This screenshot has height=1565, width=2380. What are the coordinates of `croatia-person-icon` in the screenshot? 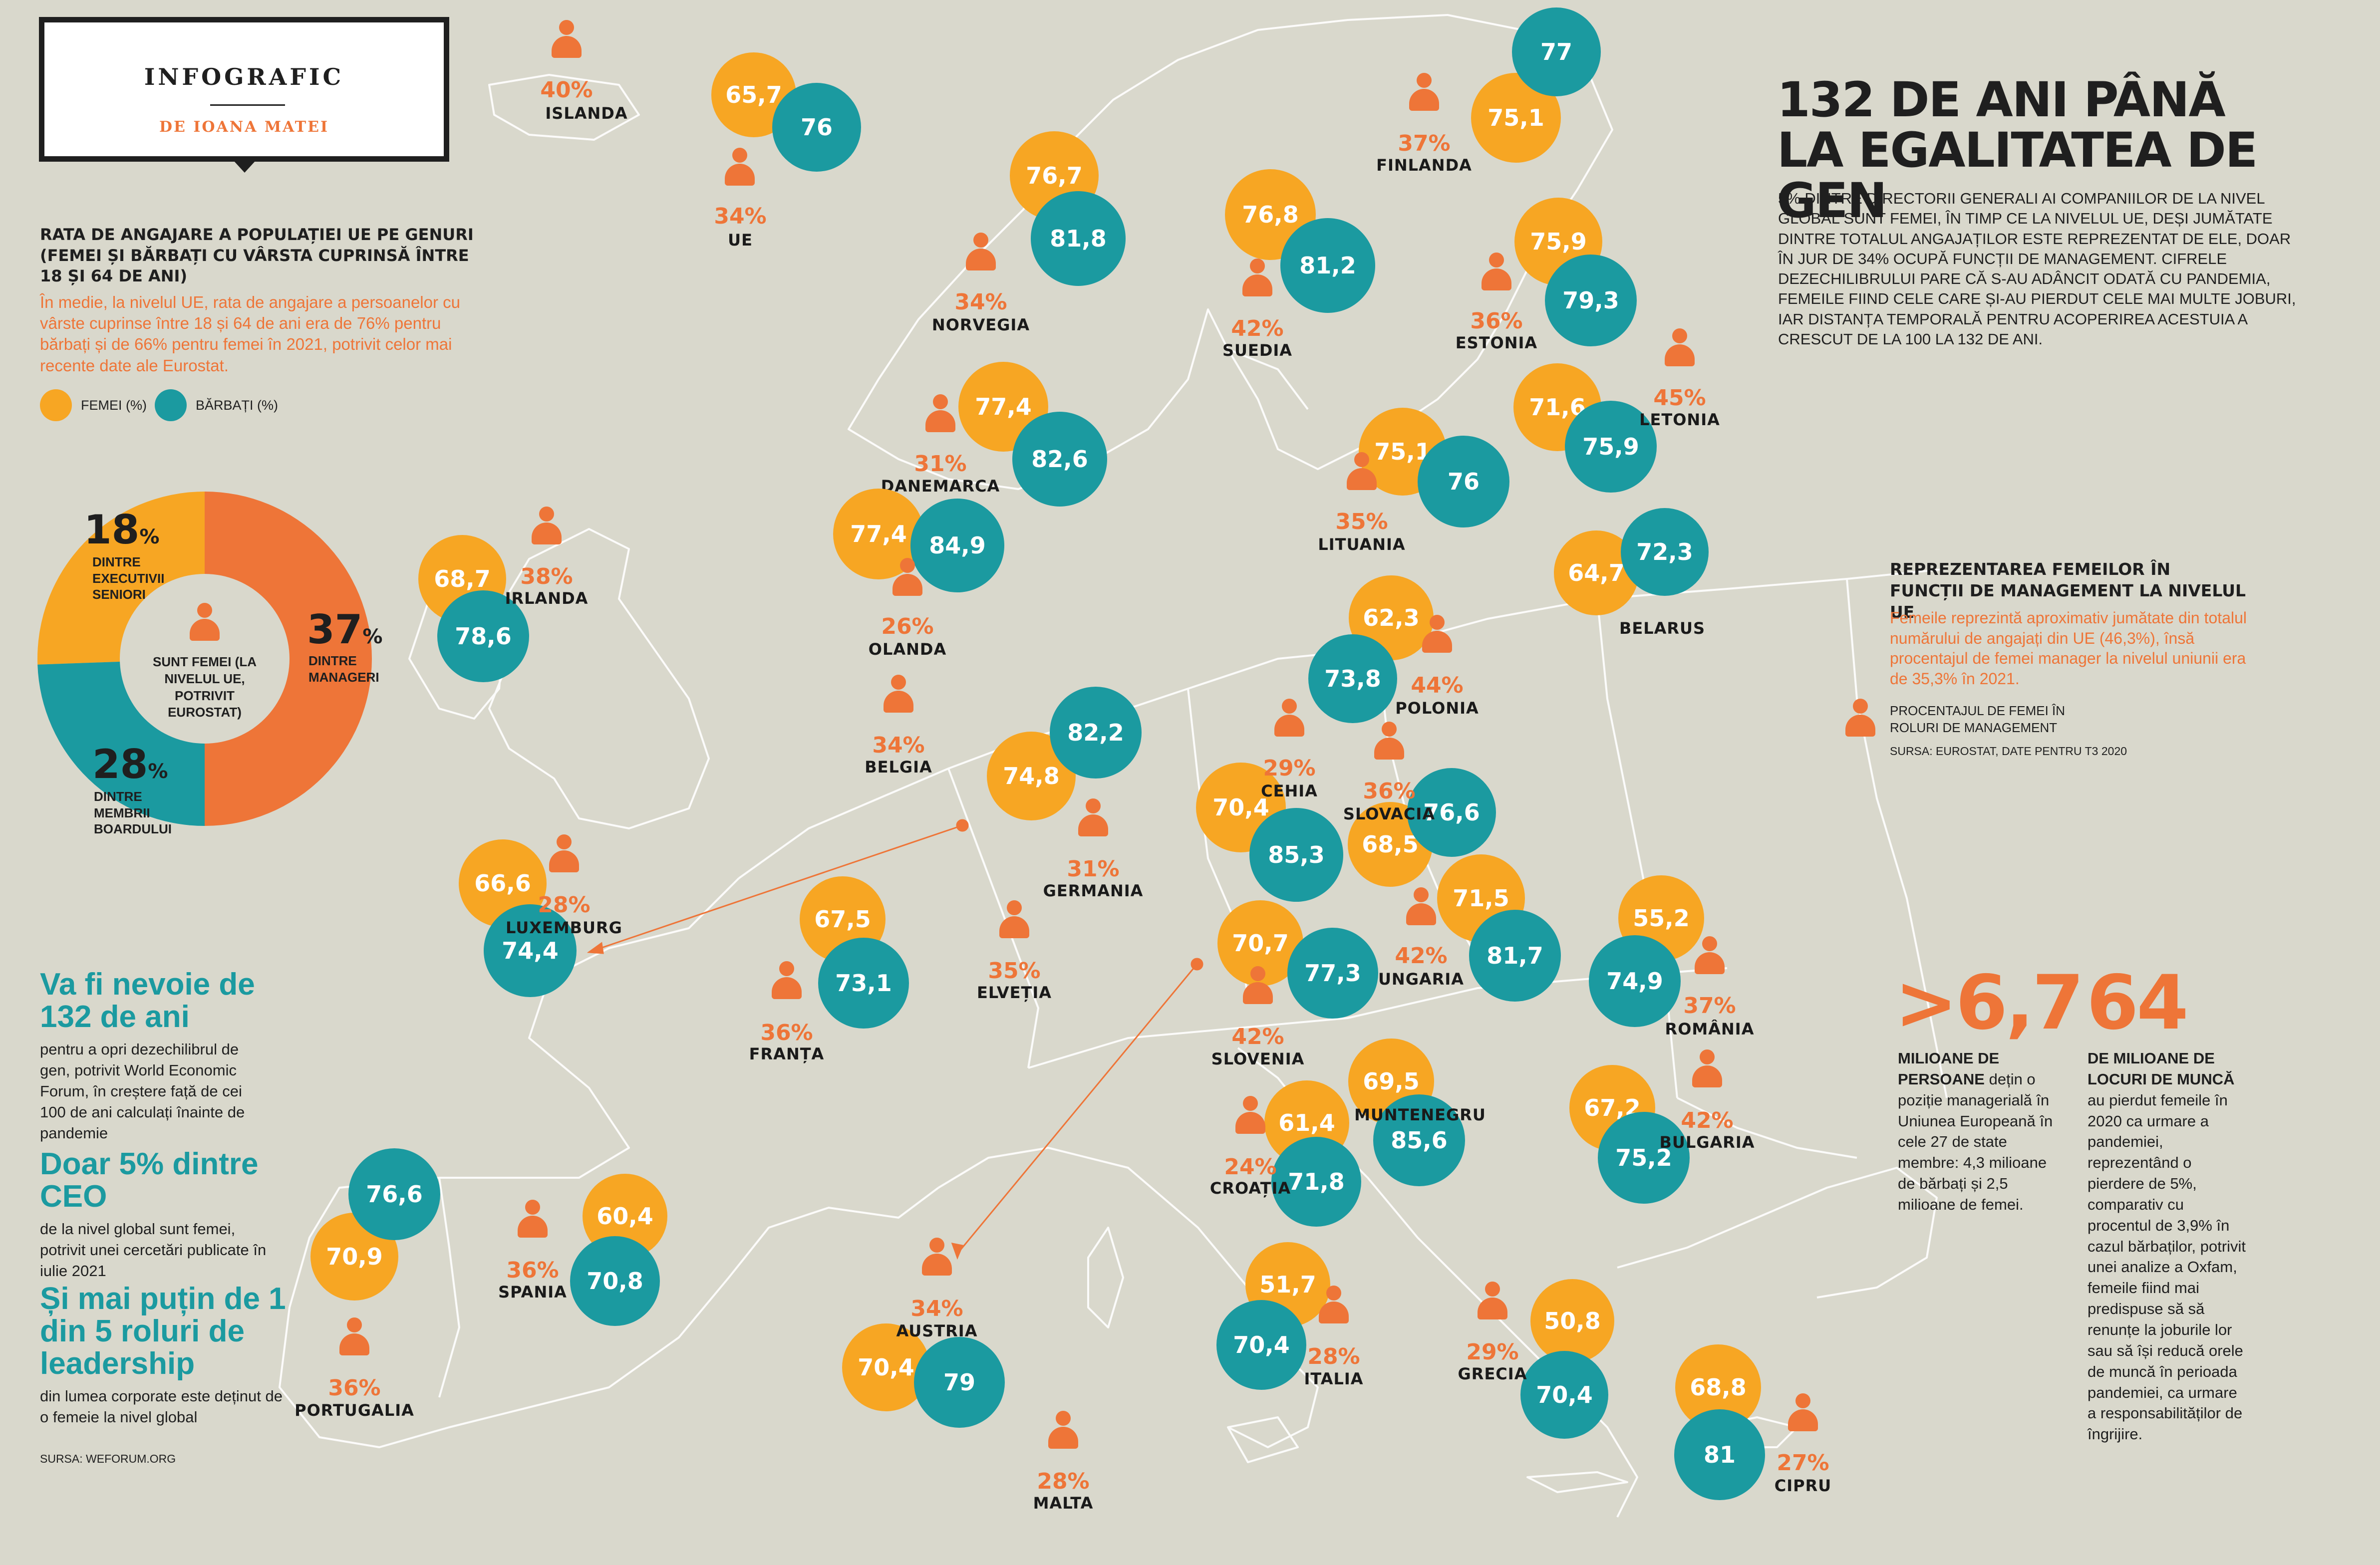 It's located at (1250, 1116).